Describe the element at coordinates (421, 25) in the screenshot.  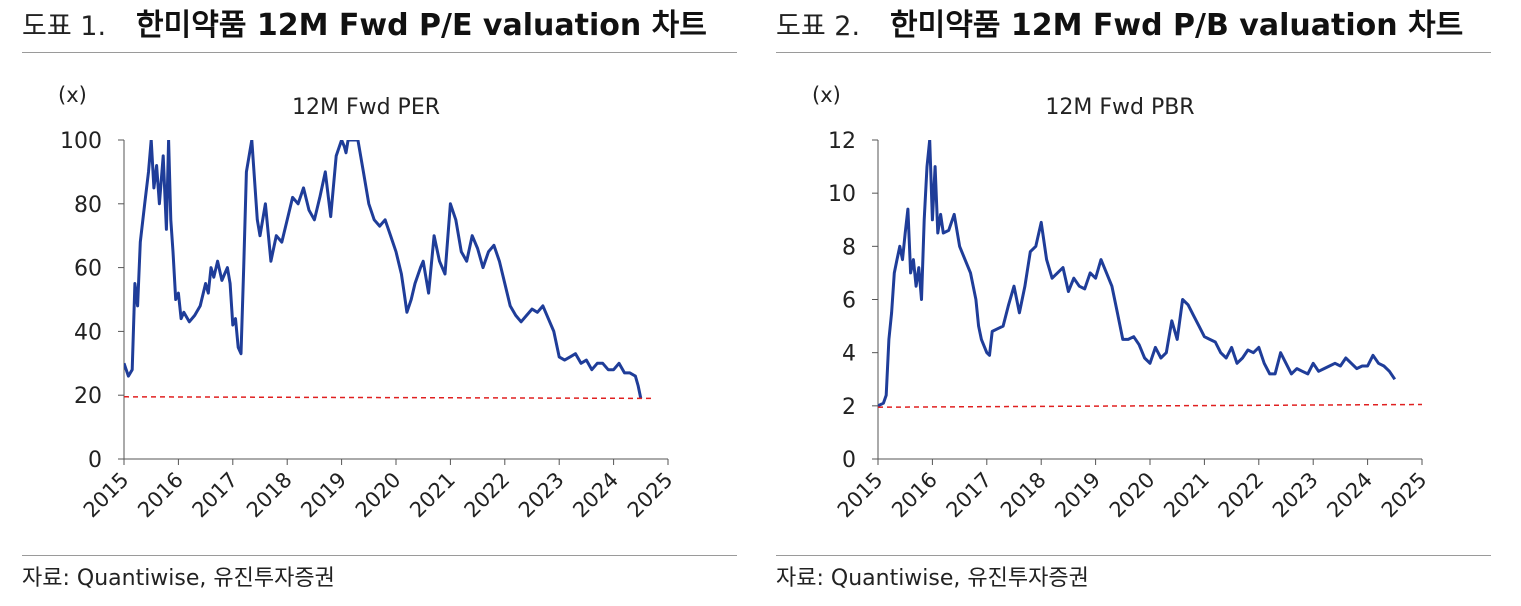
I see `figure-title-text: 한미약품 12M Fwd P/E valuation 차트` at that location.